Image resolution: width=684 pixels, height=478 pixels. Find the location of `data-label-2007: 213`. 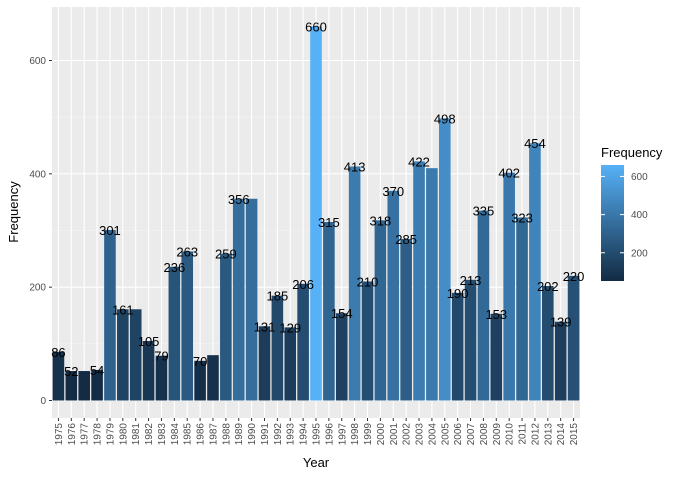

data-label-2007: 213 is located at coordinates (471, 280).